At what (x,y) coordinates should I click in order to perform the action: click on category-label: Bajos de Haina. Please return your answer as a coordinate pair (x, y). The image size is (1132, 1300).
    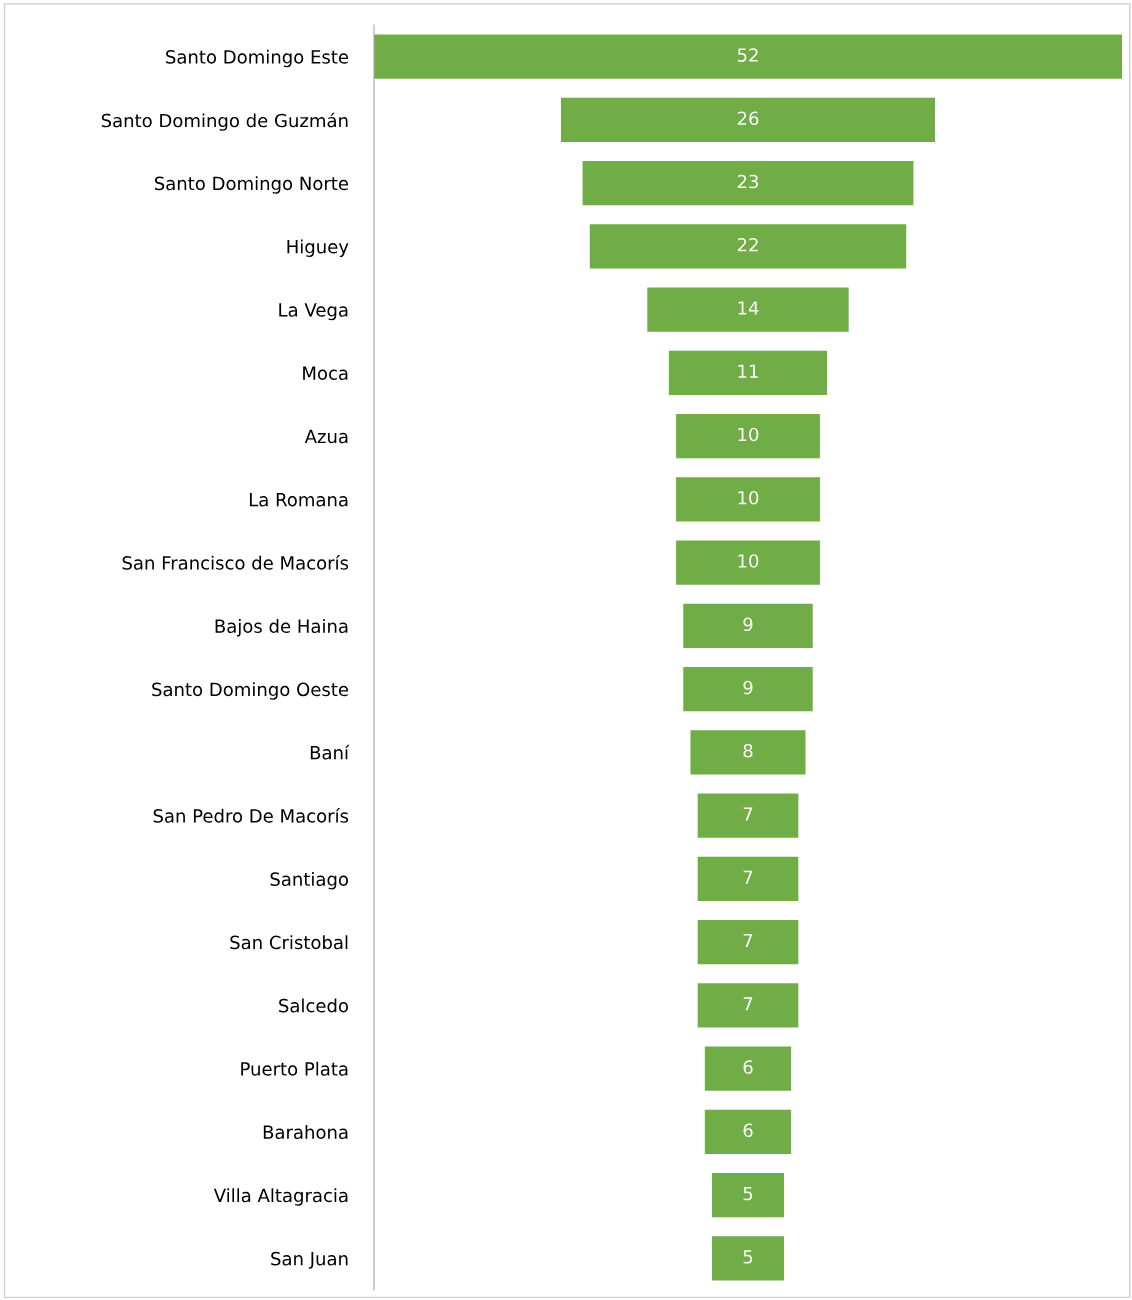
    Looking at the image, I should click on (281, 628).